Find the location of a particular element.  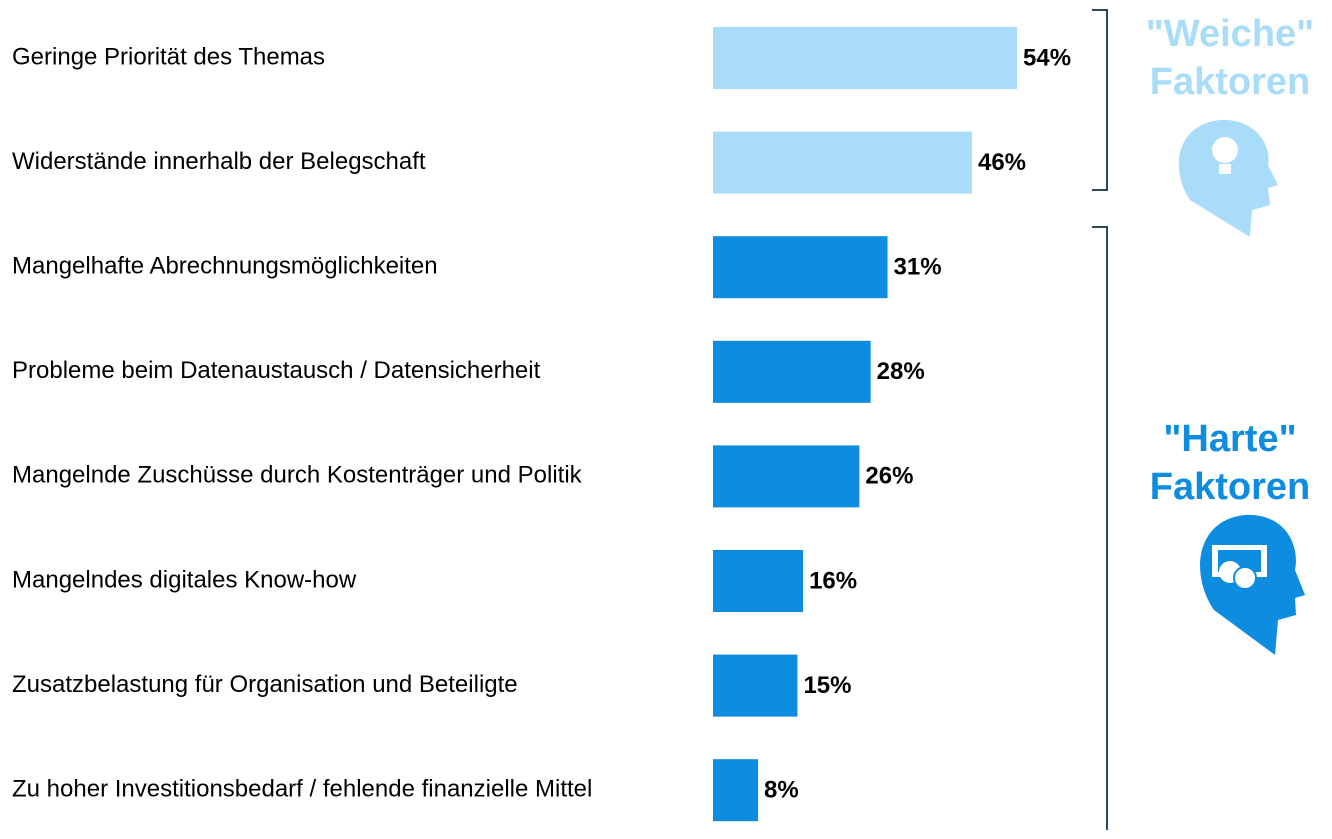

value-label: 26% is located at coordinates (889, 476).